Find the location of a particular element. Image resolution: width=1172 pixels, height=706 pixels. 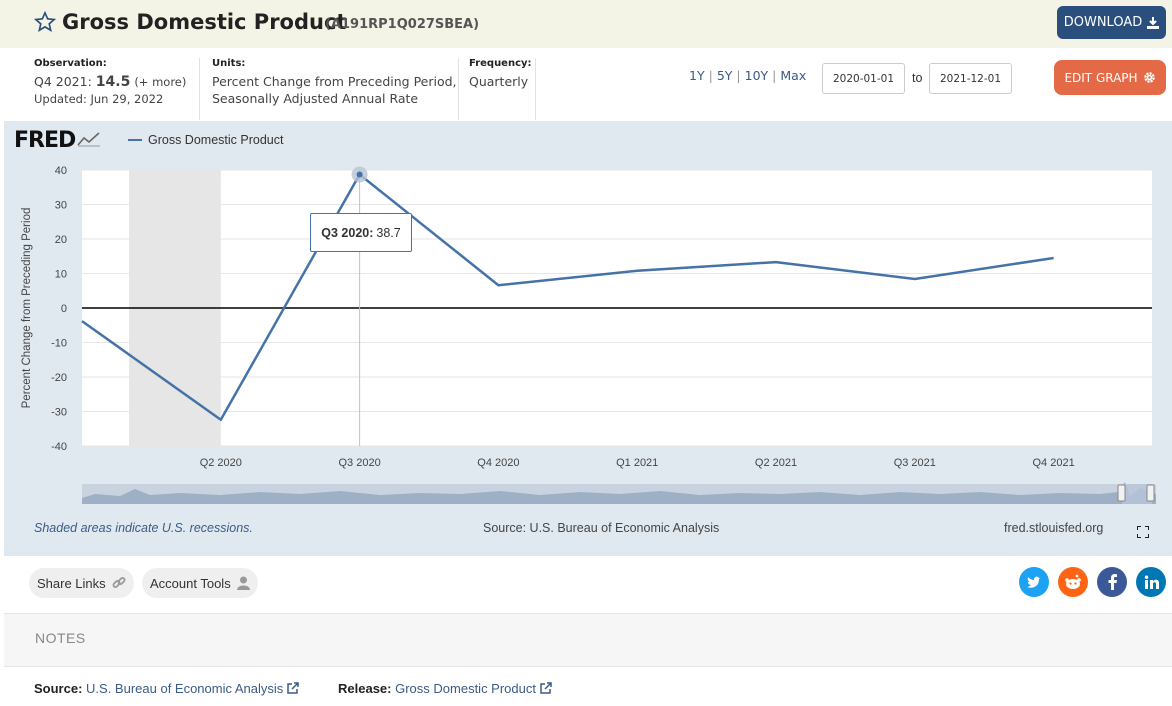

x-tick-label: Q2 2021 is located at coordinates (776, 463).